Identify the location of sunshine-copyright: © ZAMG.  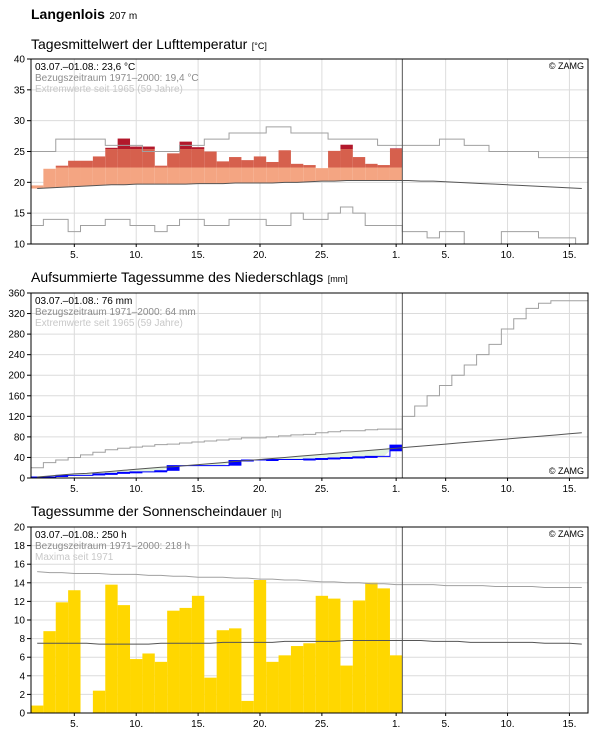
(566, 534).